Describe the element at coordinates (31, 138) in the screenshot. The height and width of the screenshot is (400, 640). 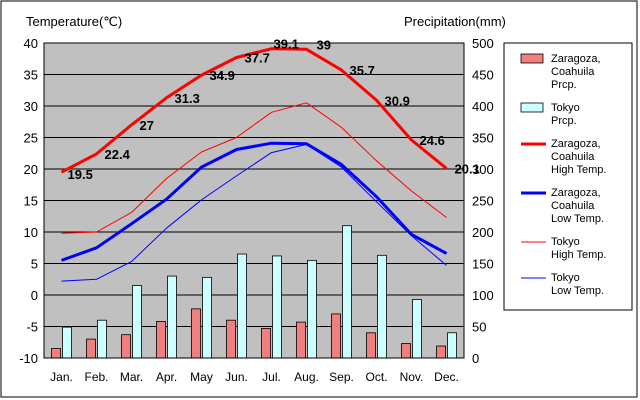
I see `left-tick-label: 25` at that location.